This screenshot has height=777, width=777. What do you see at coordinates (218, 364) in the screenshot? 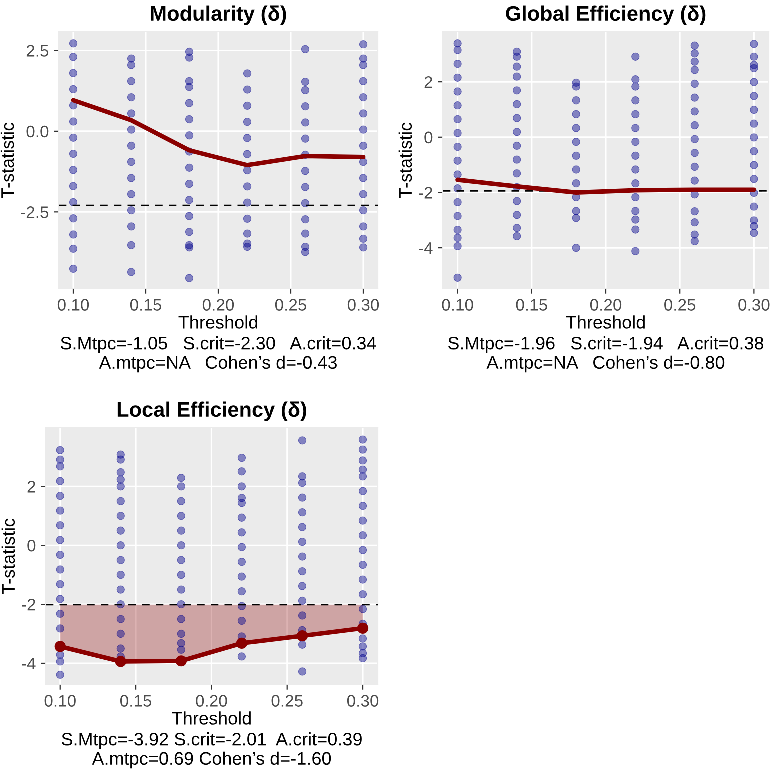
I see `text: A.mtpc=NA Cohen’s d=-0.43` at bounding box center [218, 364].